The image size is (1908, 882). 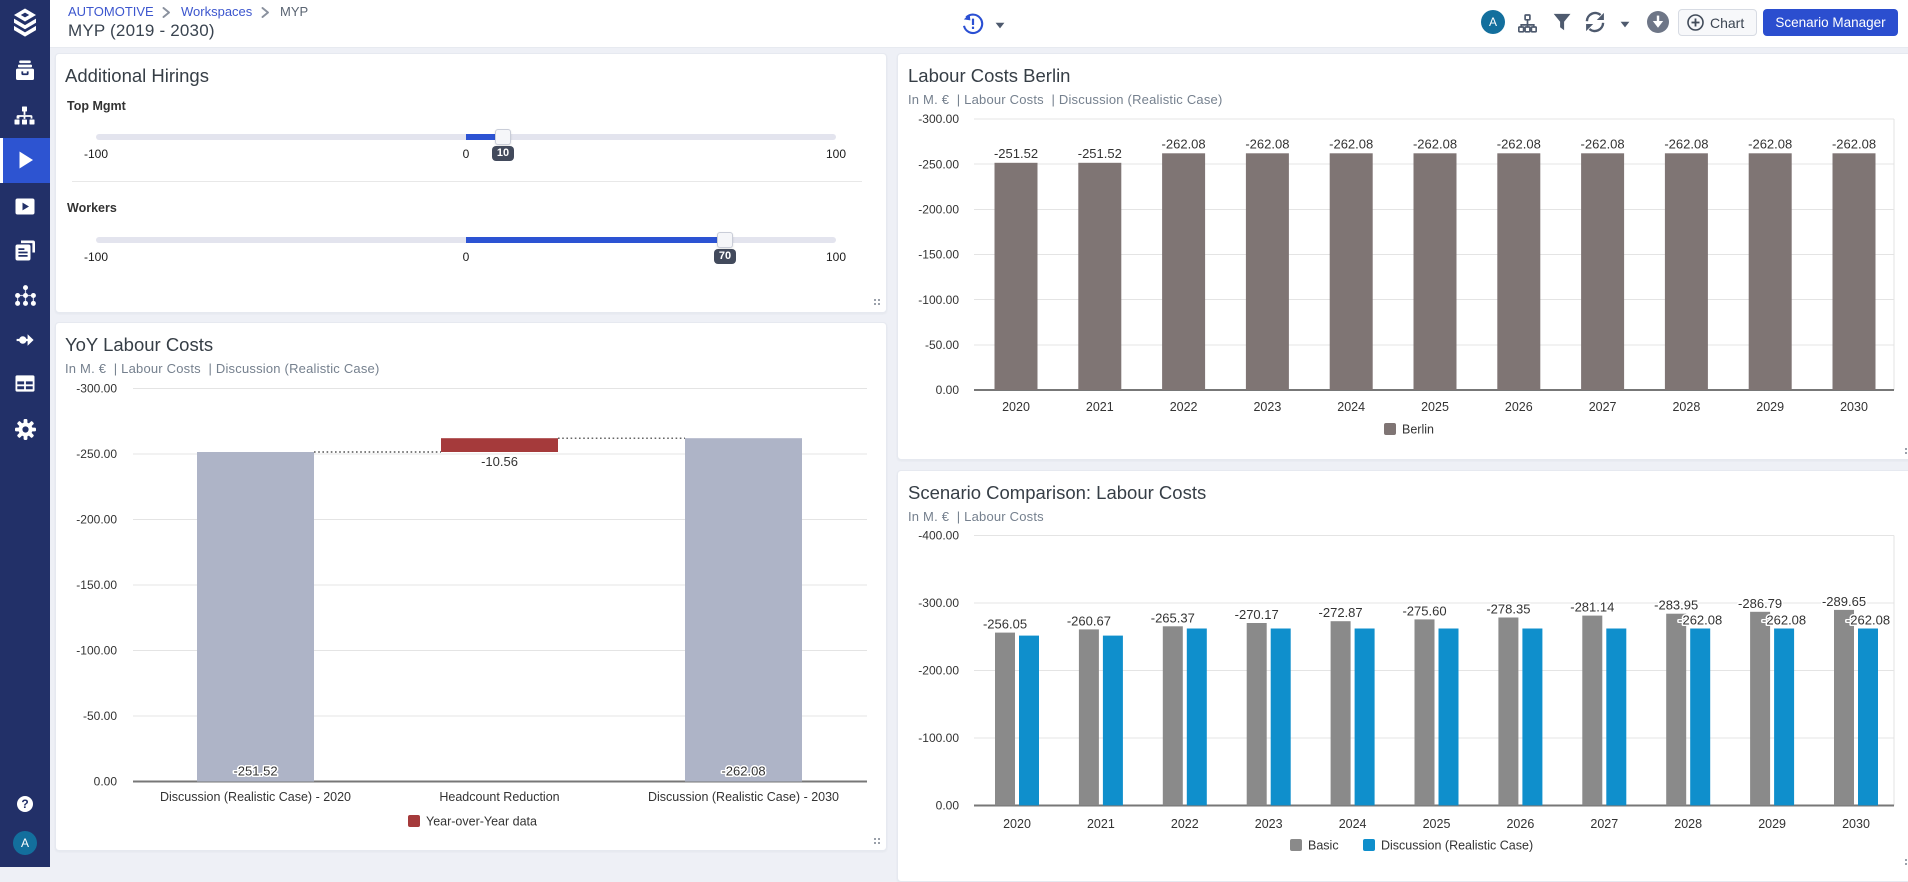 What do you see at coordinates (499, 797) in the screenshot?
I see `svg-text: Headcount Reduction` at bounding box center [499, 797].